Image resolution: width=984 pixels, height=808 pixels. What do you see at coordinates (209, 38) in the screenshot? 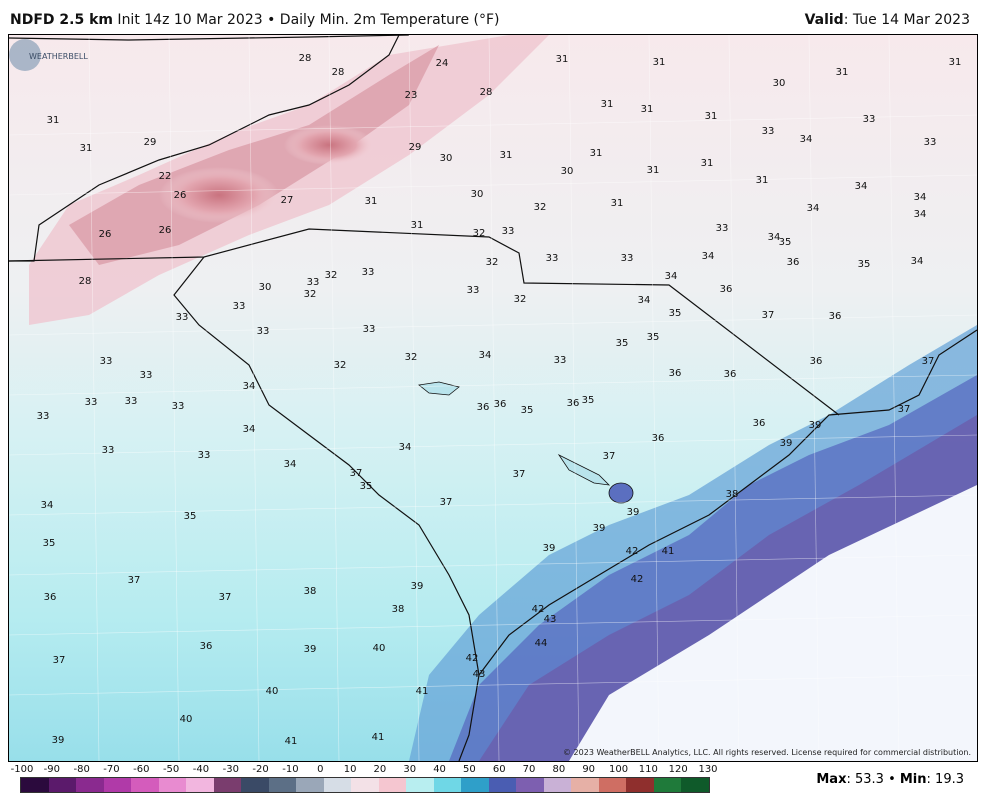
I see `va-border` at bounding box center [209, 38].